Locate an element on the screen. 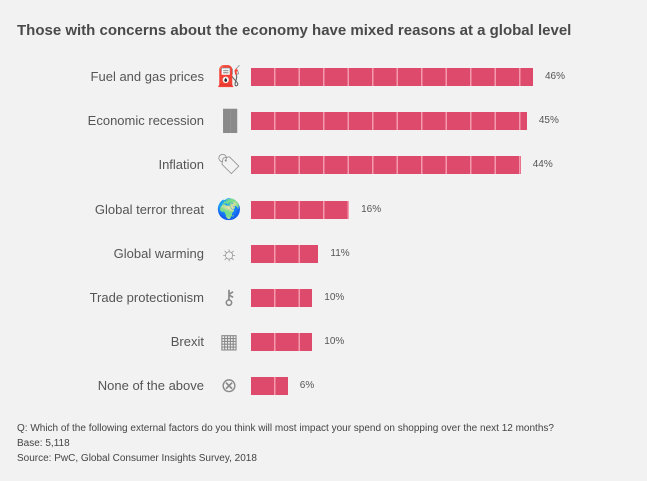 The width and height of the screenshot is (647, 481). value-label: 44% is located at coordinates (542, 165).